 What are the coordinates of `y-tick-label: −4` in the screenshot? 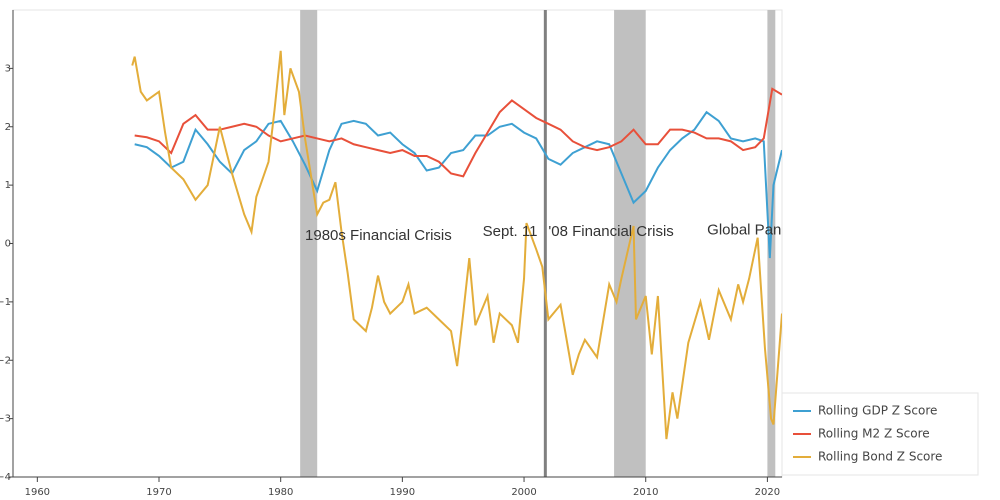 It's located at (5, 477).